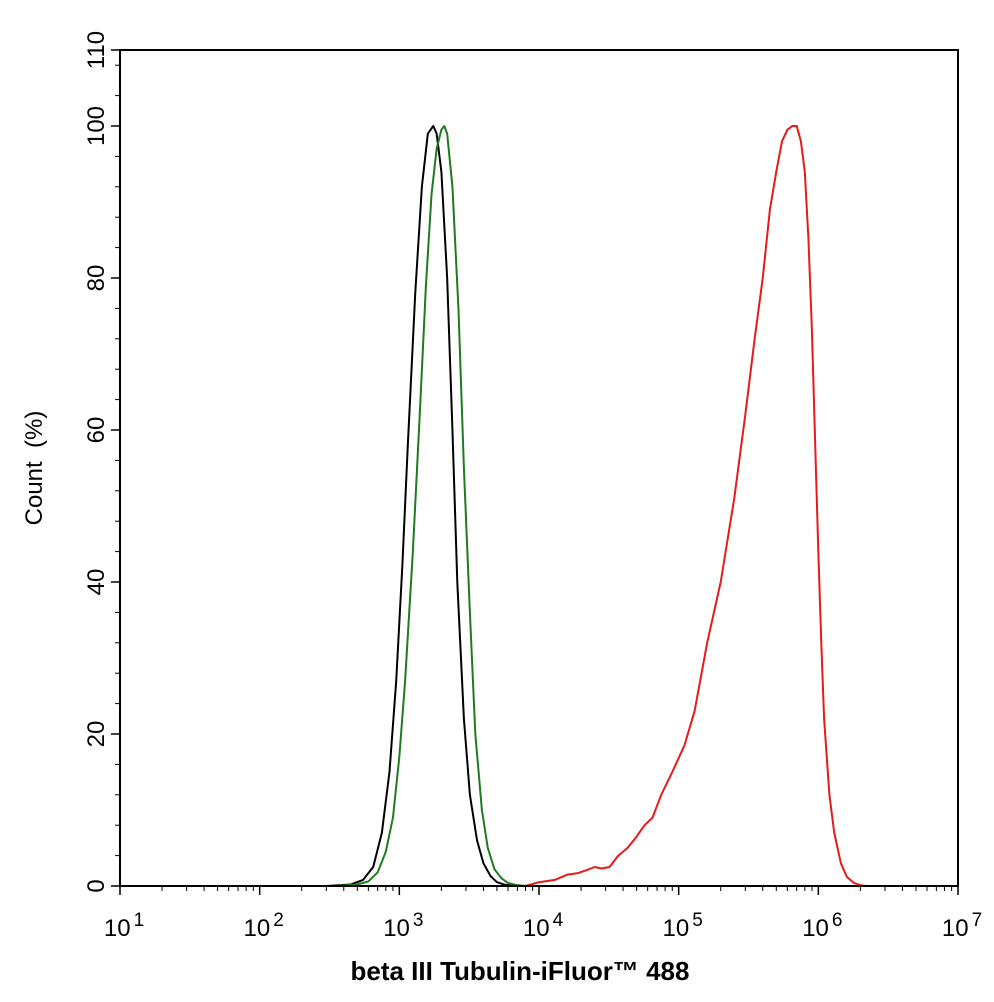  Describe the element at coordinates (558, 920) in the screenshot. I see `x-tick-label-exponent: 4` at that location.